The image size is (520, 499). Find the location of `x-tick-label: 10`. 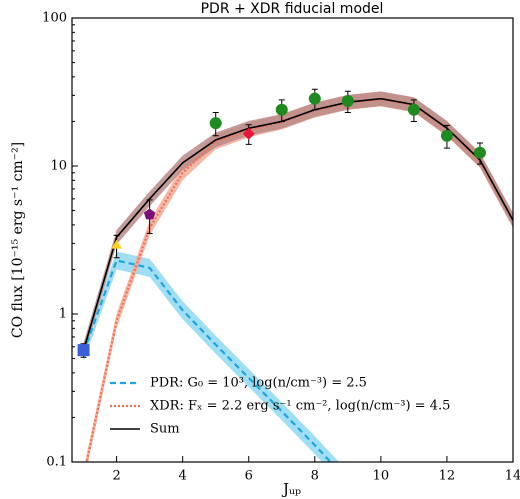

x-tick-label: 10 is located at coordinates (381, 476).